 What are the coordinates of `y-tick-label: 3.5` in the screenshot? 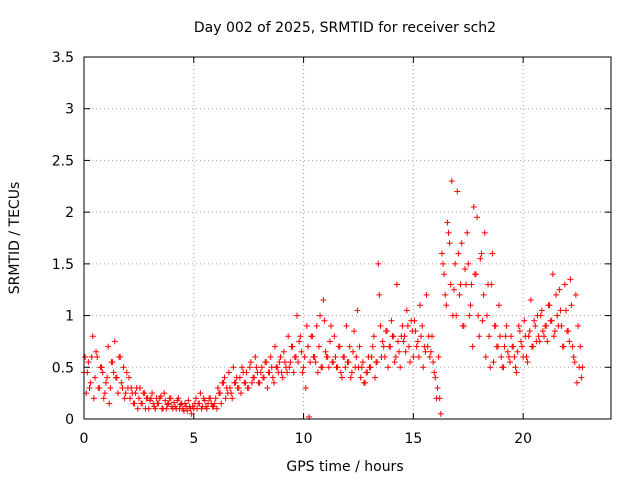 It's located at (63, 58).